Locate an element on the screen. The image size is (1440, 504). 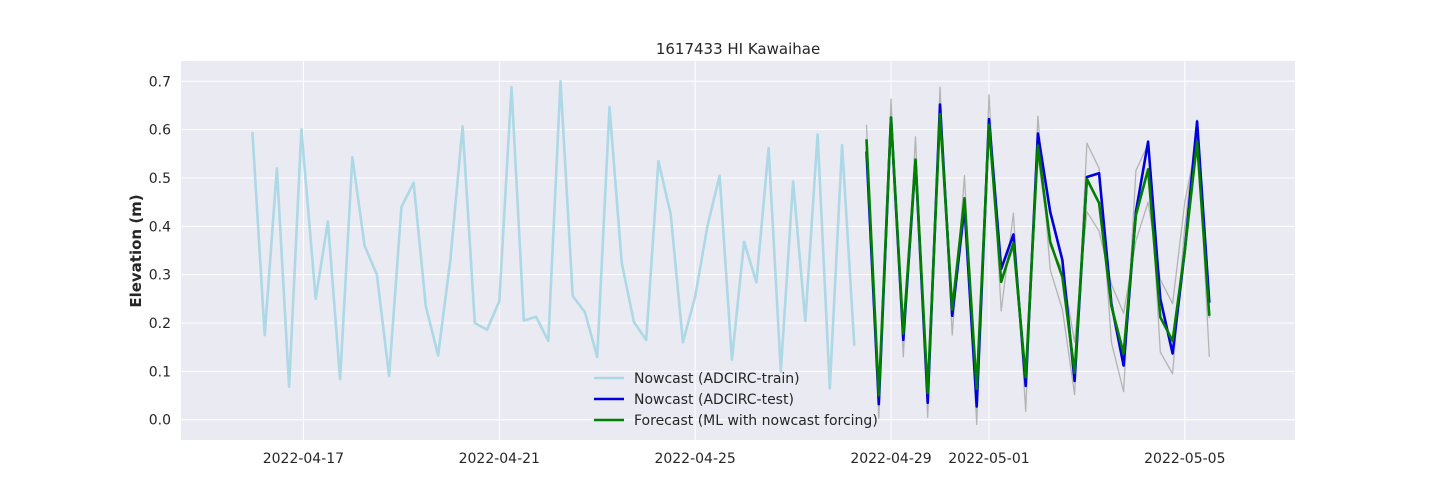
y-tick-label: 0.0 is located at coordinates (160, 421).